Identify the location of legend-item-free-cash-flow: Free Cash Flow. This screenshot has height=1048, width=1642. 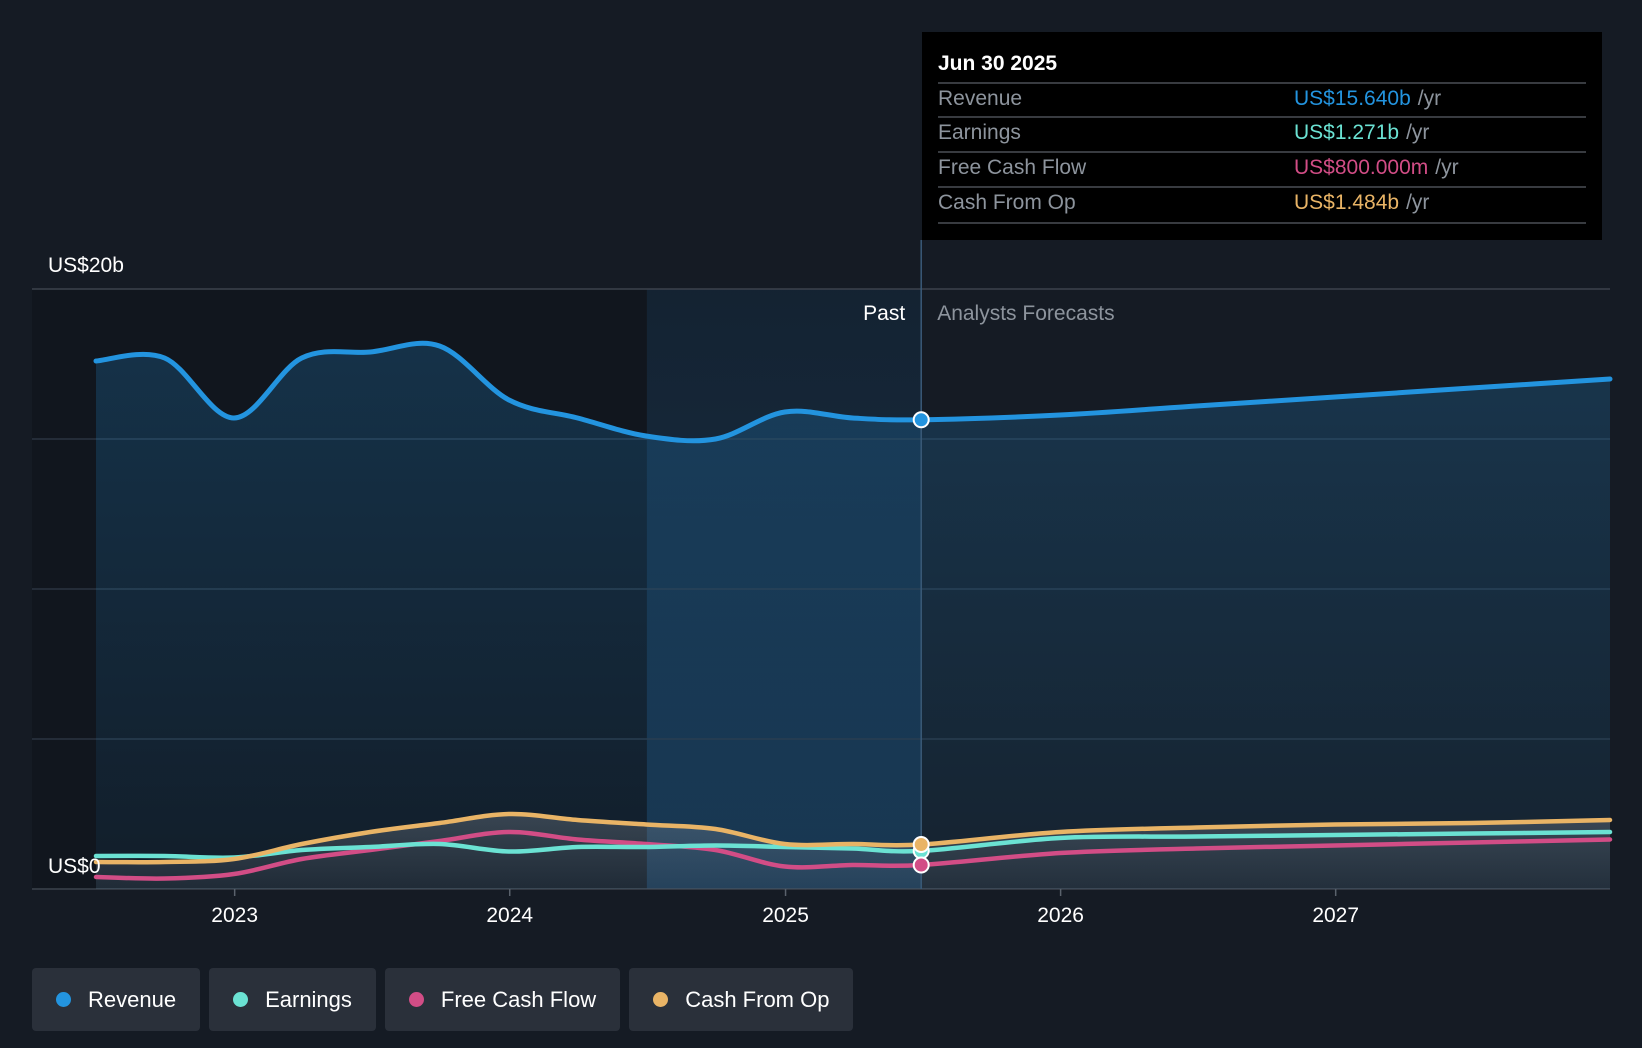
(502, 999).